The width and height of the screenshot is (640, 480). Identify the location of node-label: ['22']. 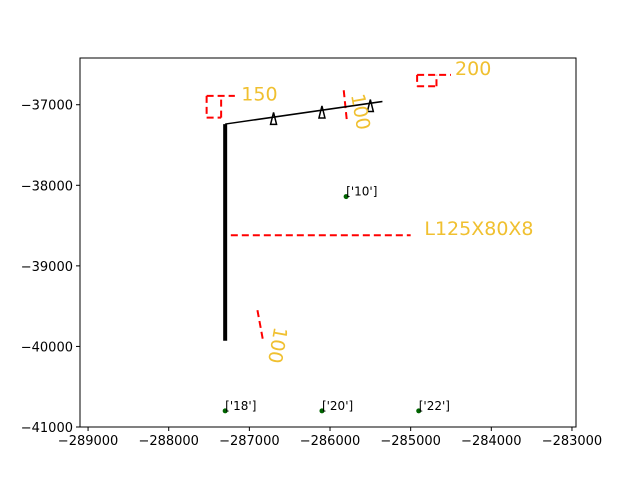
(434, 406).